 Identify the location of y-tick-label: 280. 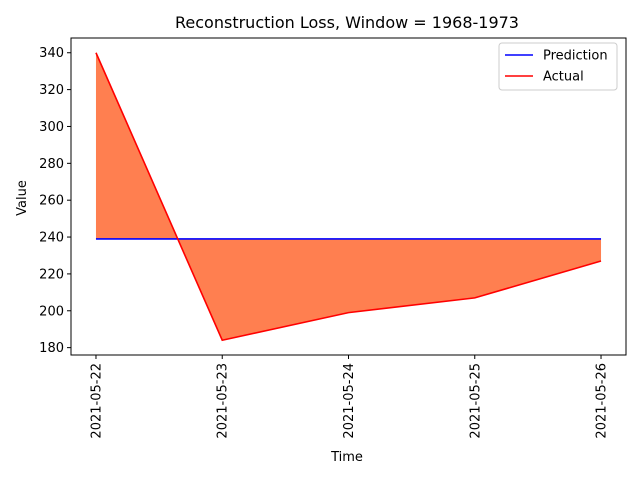
(51, 164).